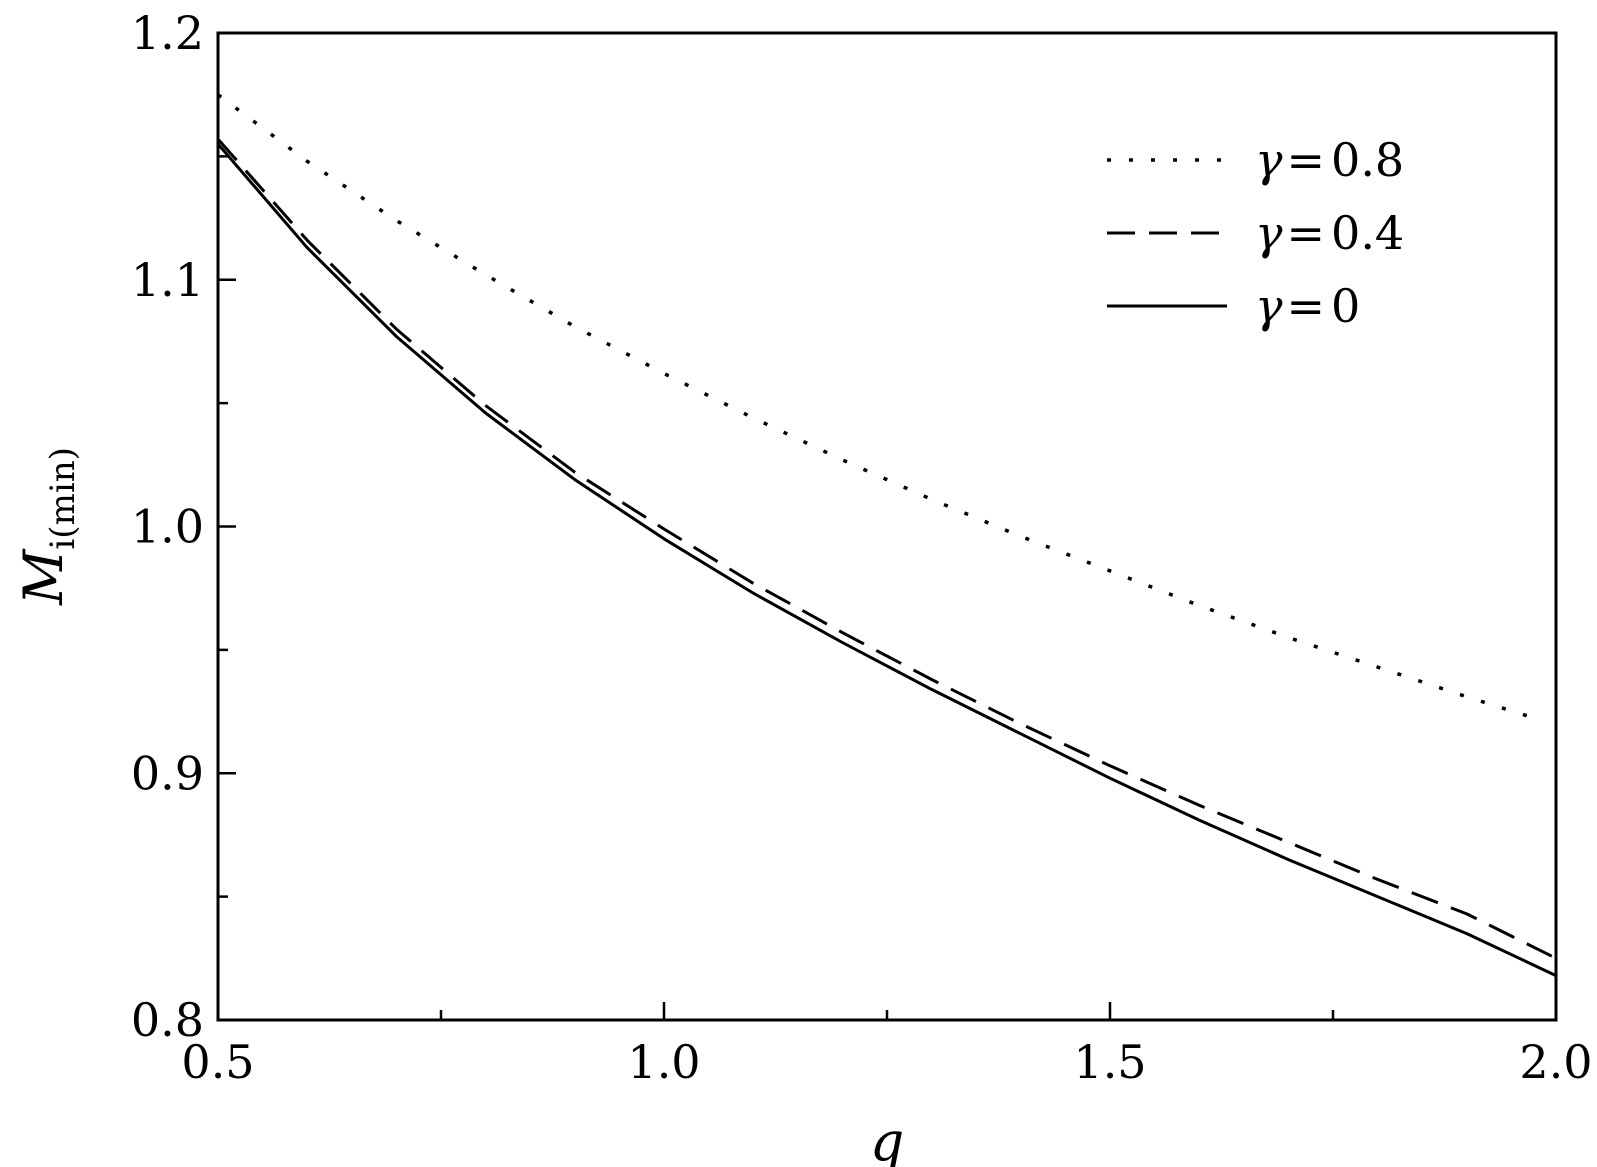 The image size is (1597, 1167). Describe the element at coordinates (167, 1020) in the screenshot. I see `y-tick-label: 0.8` at that location.